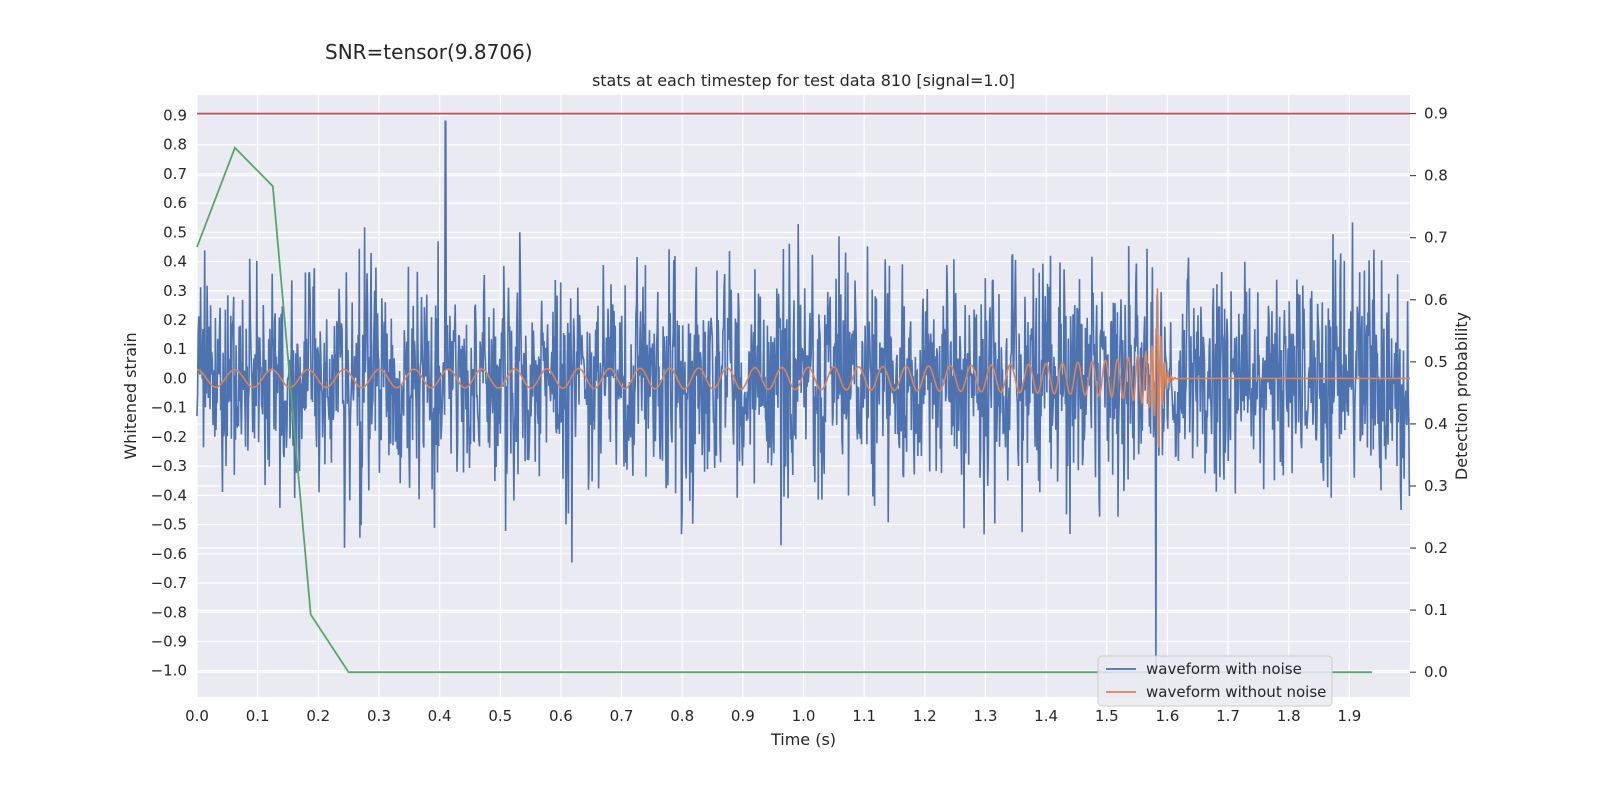 This screenshot has width=1600, height=800. What do you see at coordinates (175, 378) in the screenshot?
I see `y-tick-label: 0.0` at bounding box center [175, 378].